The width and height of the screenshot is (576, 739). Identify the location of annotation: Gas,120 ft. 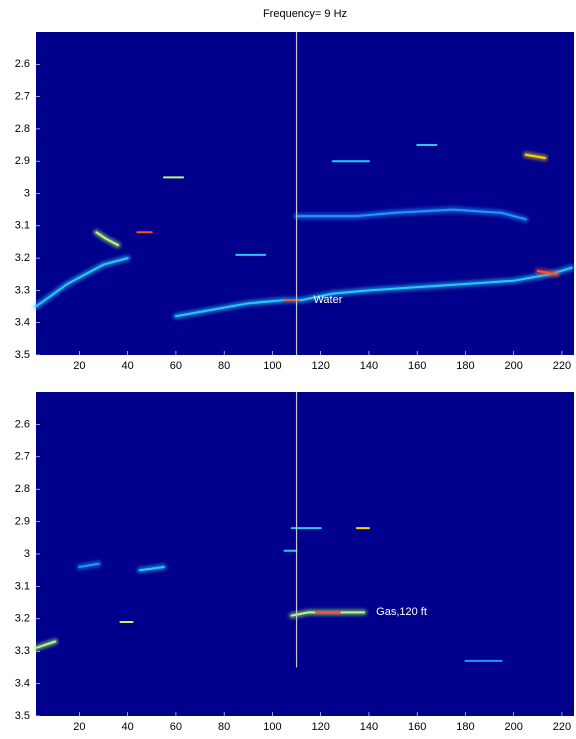
(401, 612).